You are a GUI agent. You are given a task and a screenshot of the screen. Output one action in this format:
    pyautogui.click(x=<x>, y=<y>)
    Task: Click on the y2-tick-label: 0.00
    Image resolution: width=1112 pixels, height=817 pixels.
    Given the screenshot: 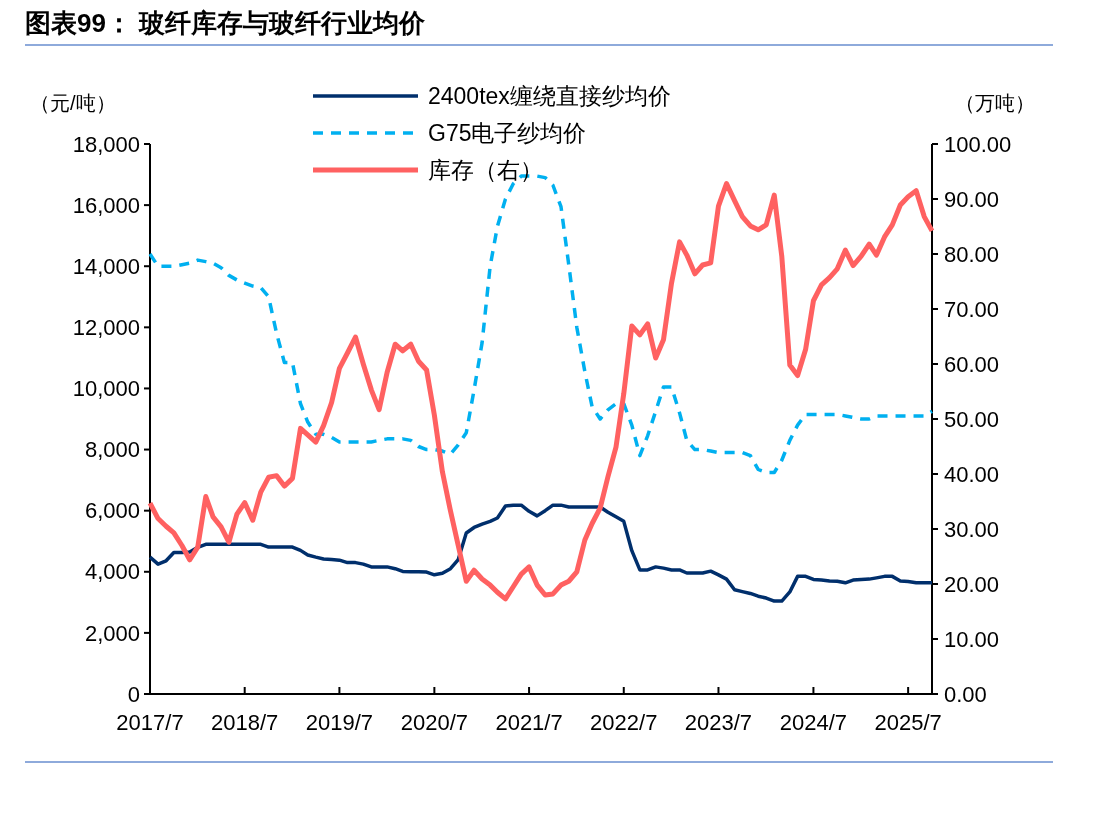 What is the action you would take?
    pyautogui.click(x=965, y=694)
    